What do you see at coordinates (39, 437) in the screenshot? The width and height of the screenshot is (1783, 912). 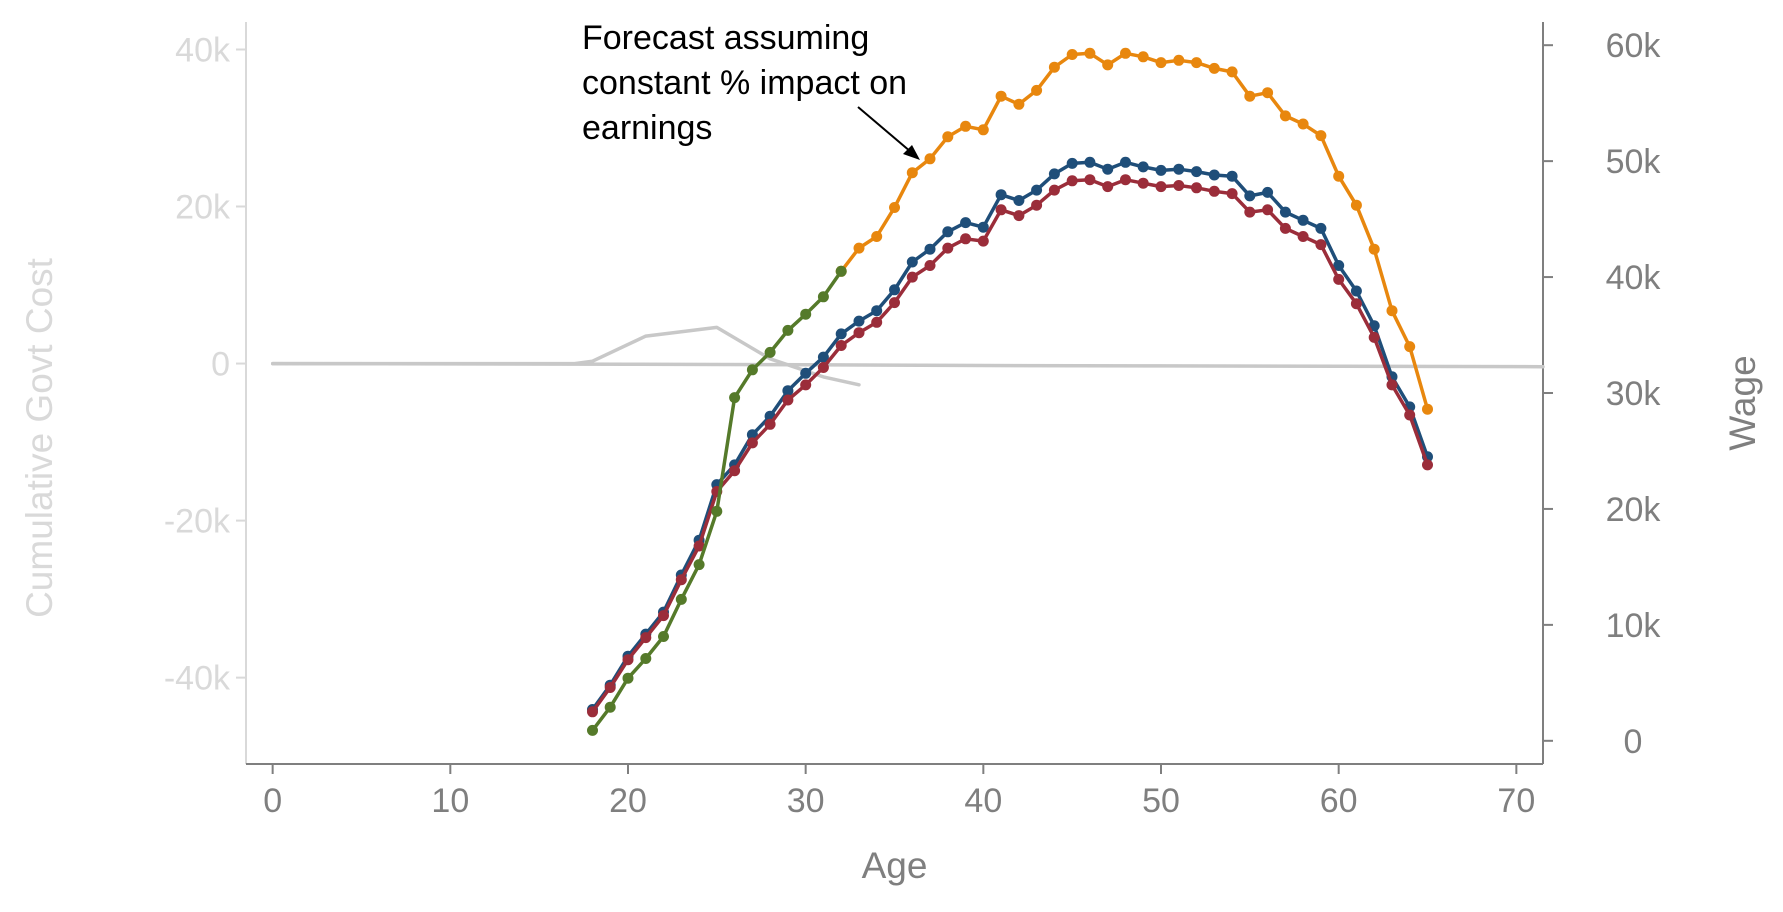 I see `left-axis-title: Cumulative Govt Cost` at bounding box center [39, 437].